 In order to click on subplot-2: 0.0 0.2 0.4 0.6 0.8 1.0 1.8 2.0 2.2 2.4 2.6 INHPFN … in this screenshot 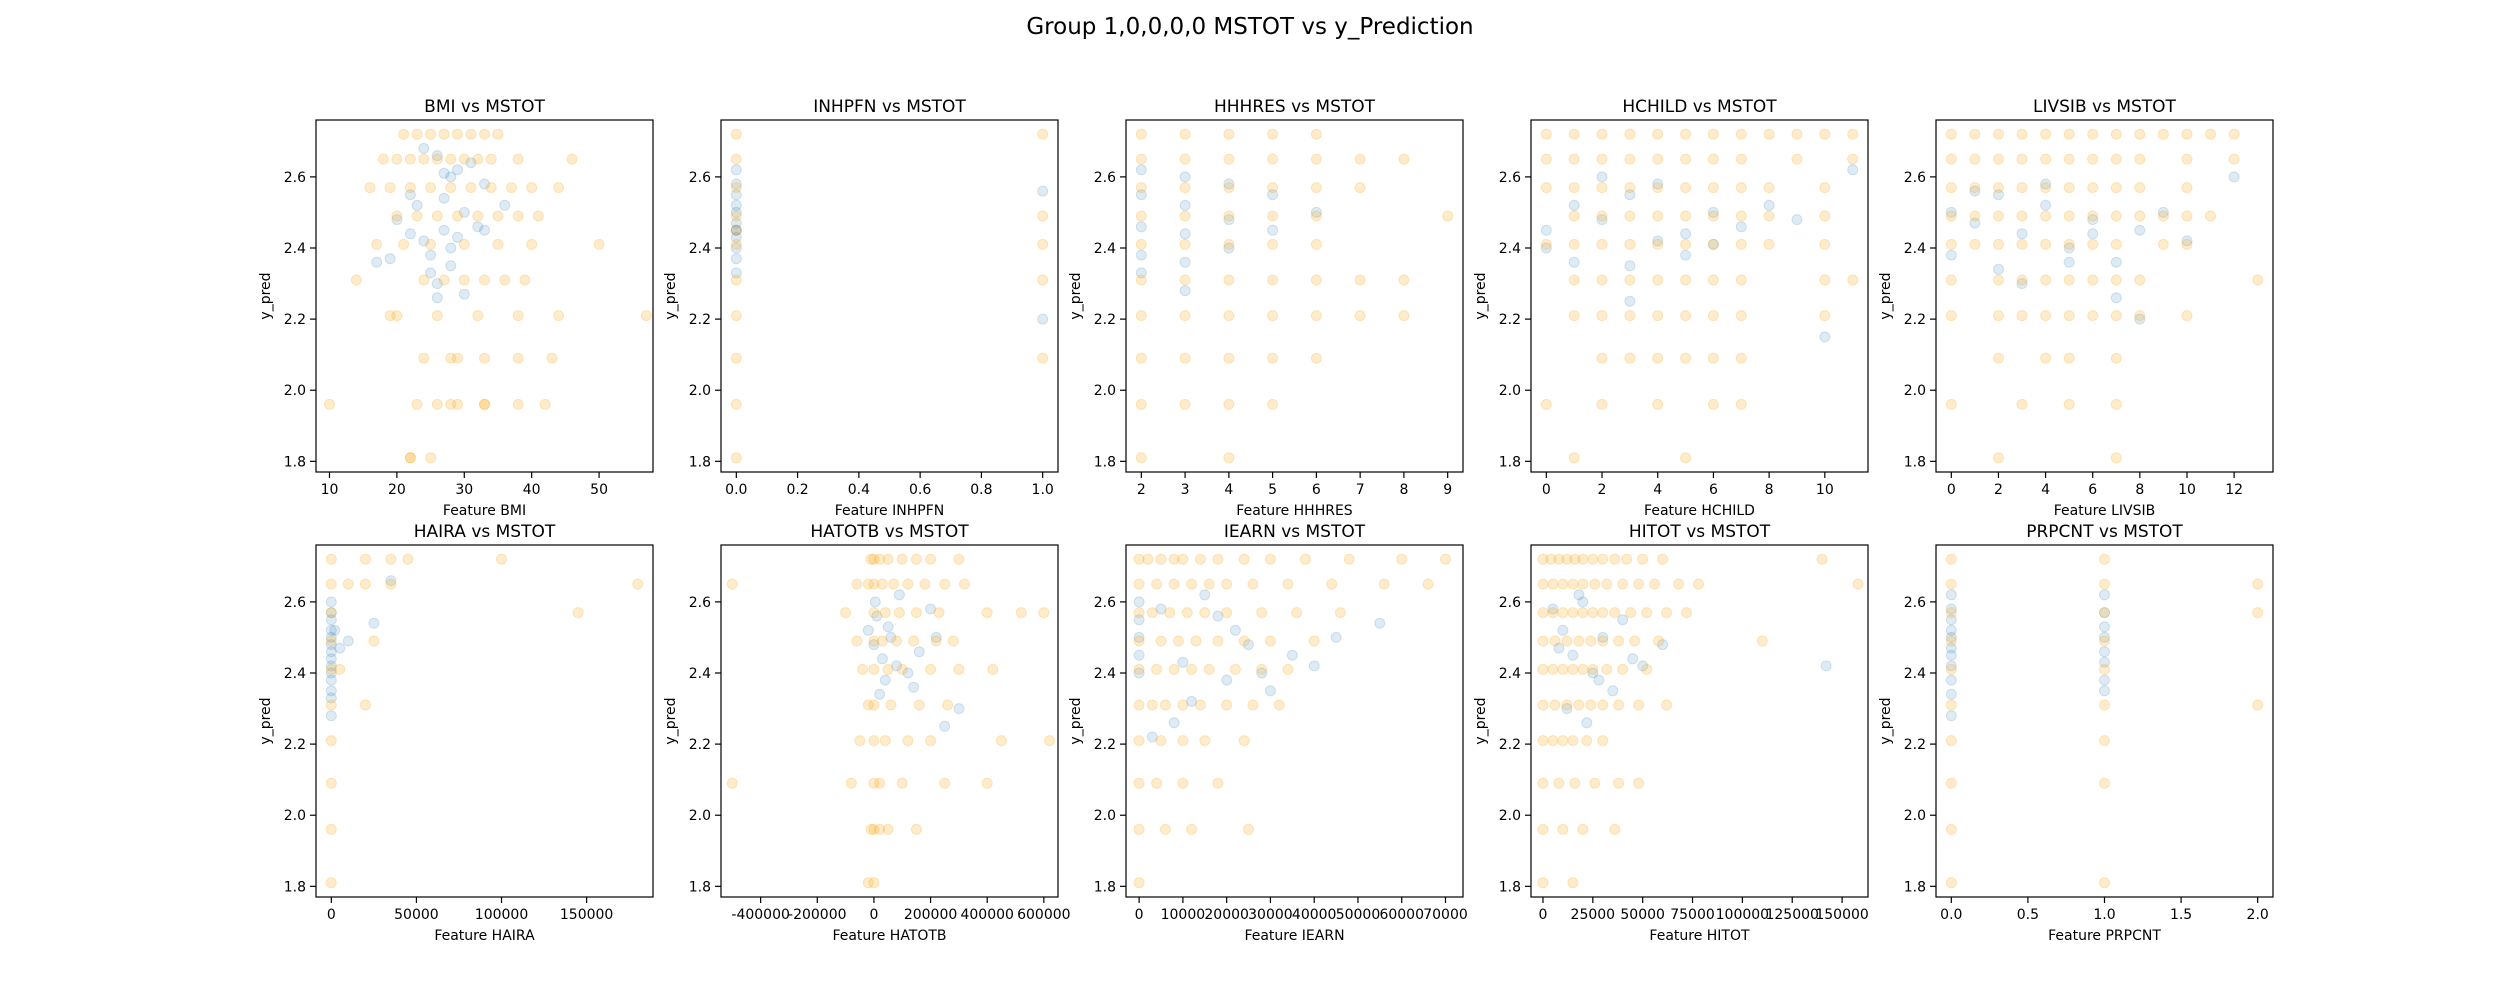, I will do `click(861, 308)`.